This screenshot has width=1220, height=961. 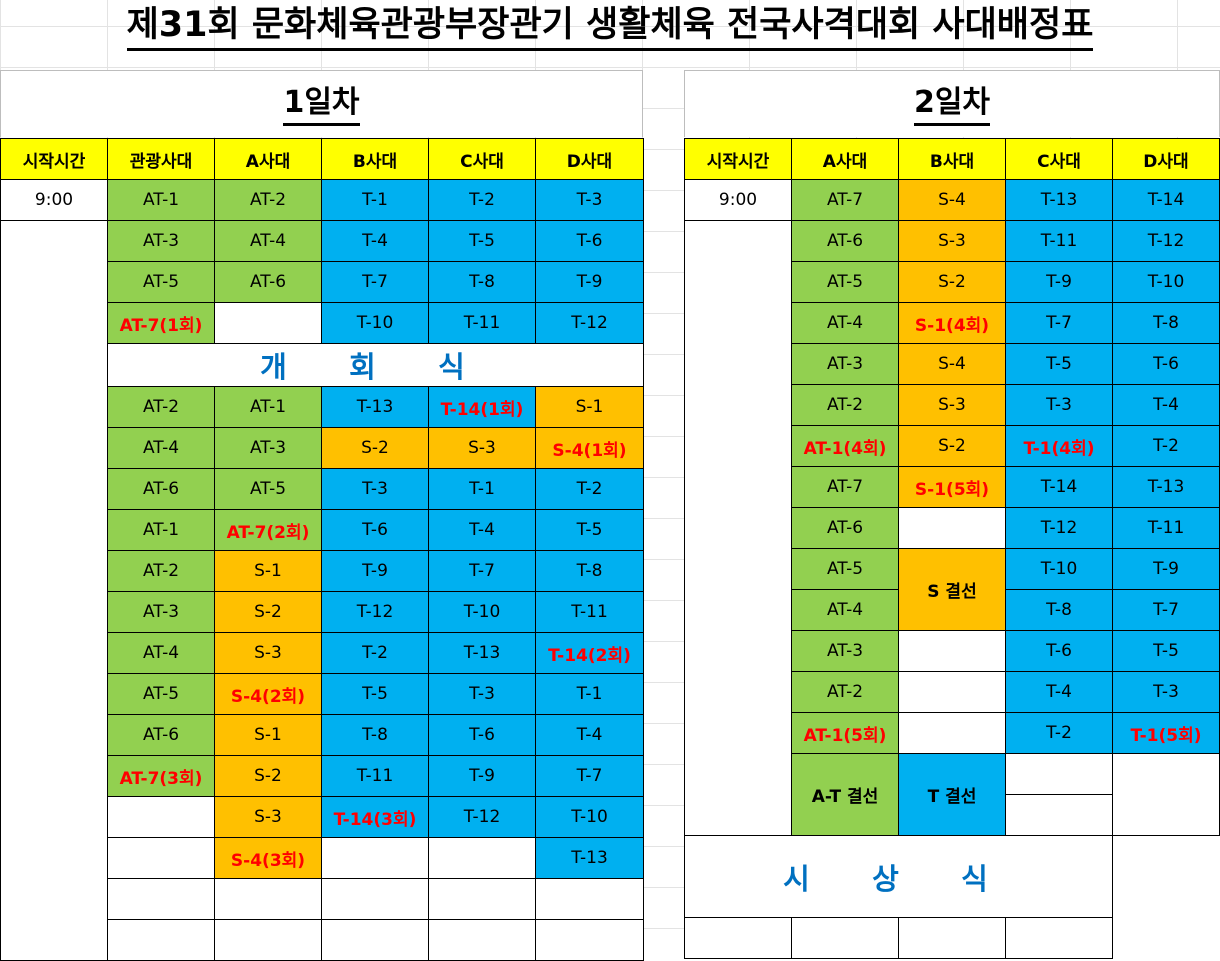 What do you see at coordinates (589, 241) in the screenshot?
I see `day1-cell: T-6` at bounding box center [589, 241].